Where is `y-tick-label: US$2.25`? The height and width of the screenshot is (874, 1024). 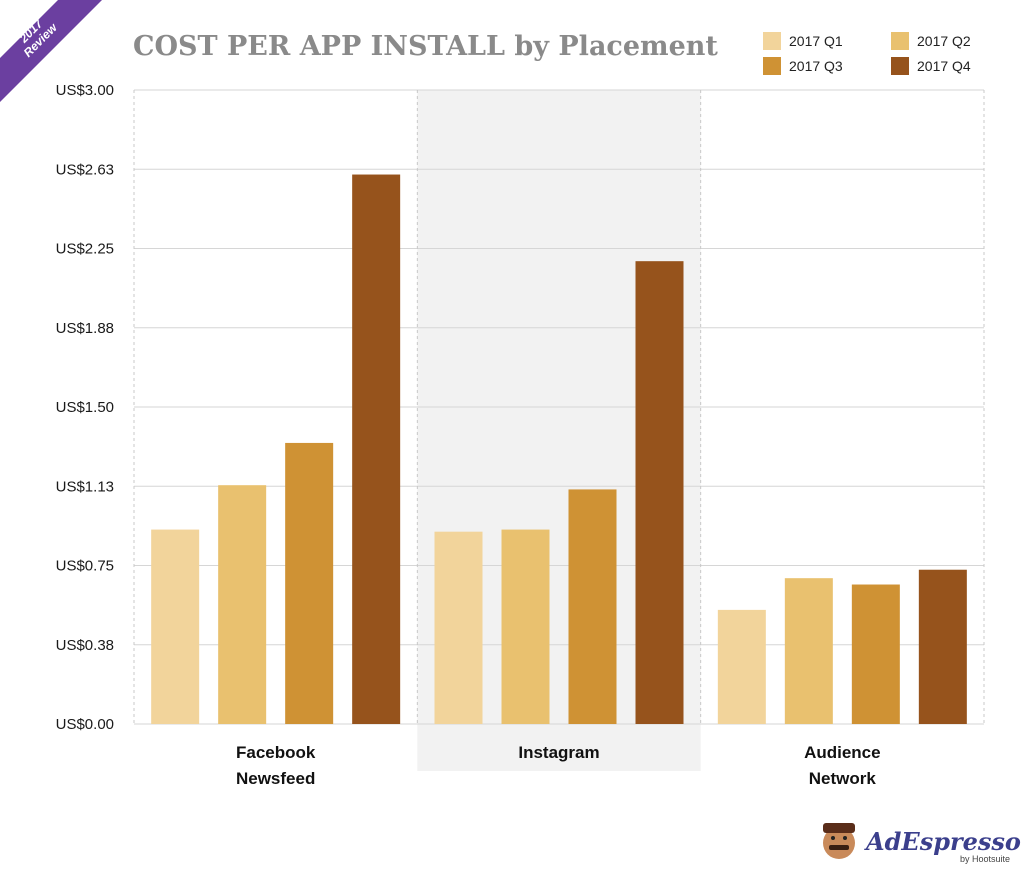
y-tick-label: US$2.25 is located at coordinates (85, 249).